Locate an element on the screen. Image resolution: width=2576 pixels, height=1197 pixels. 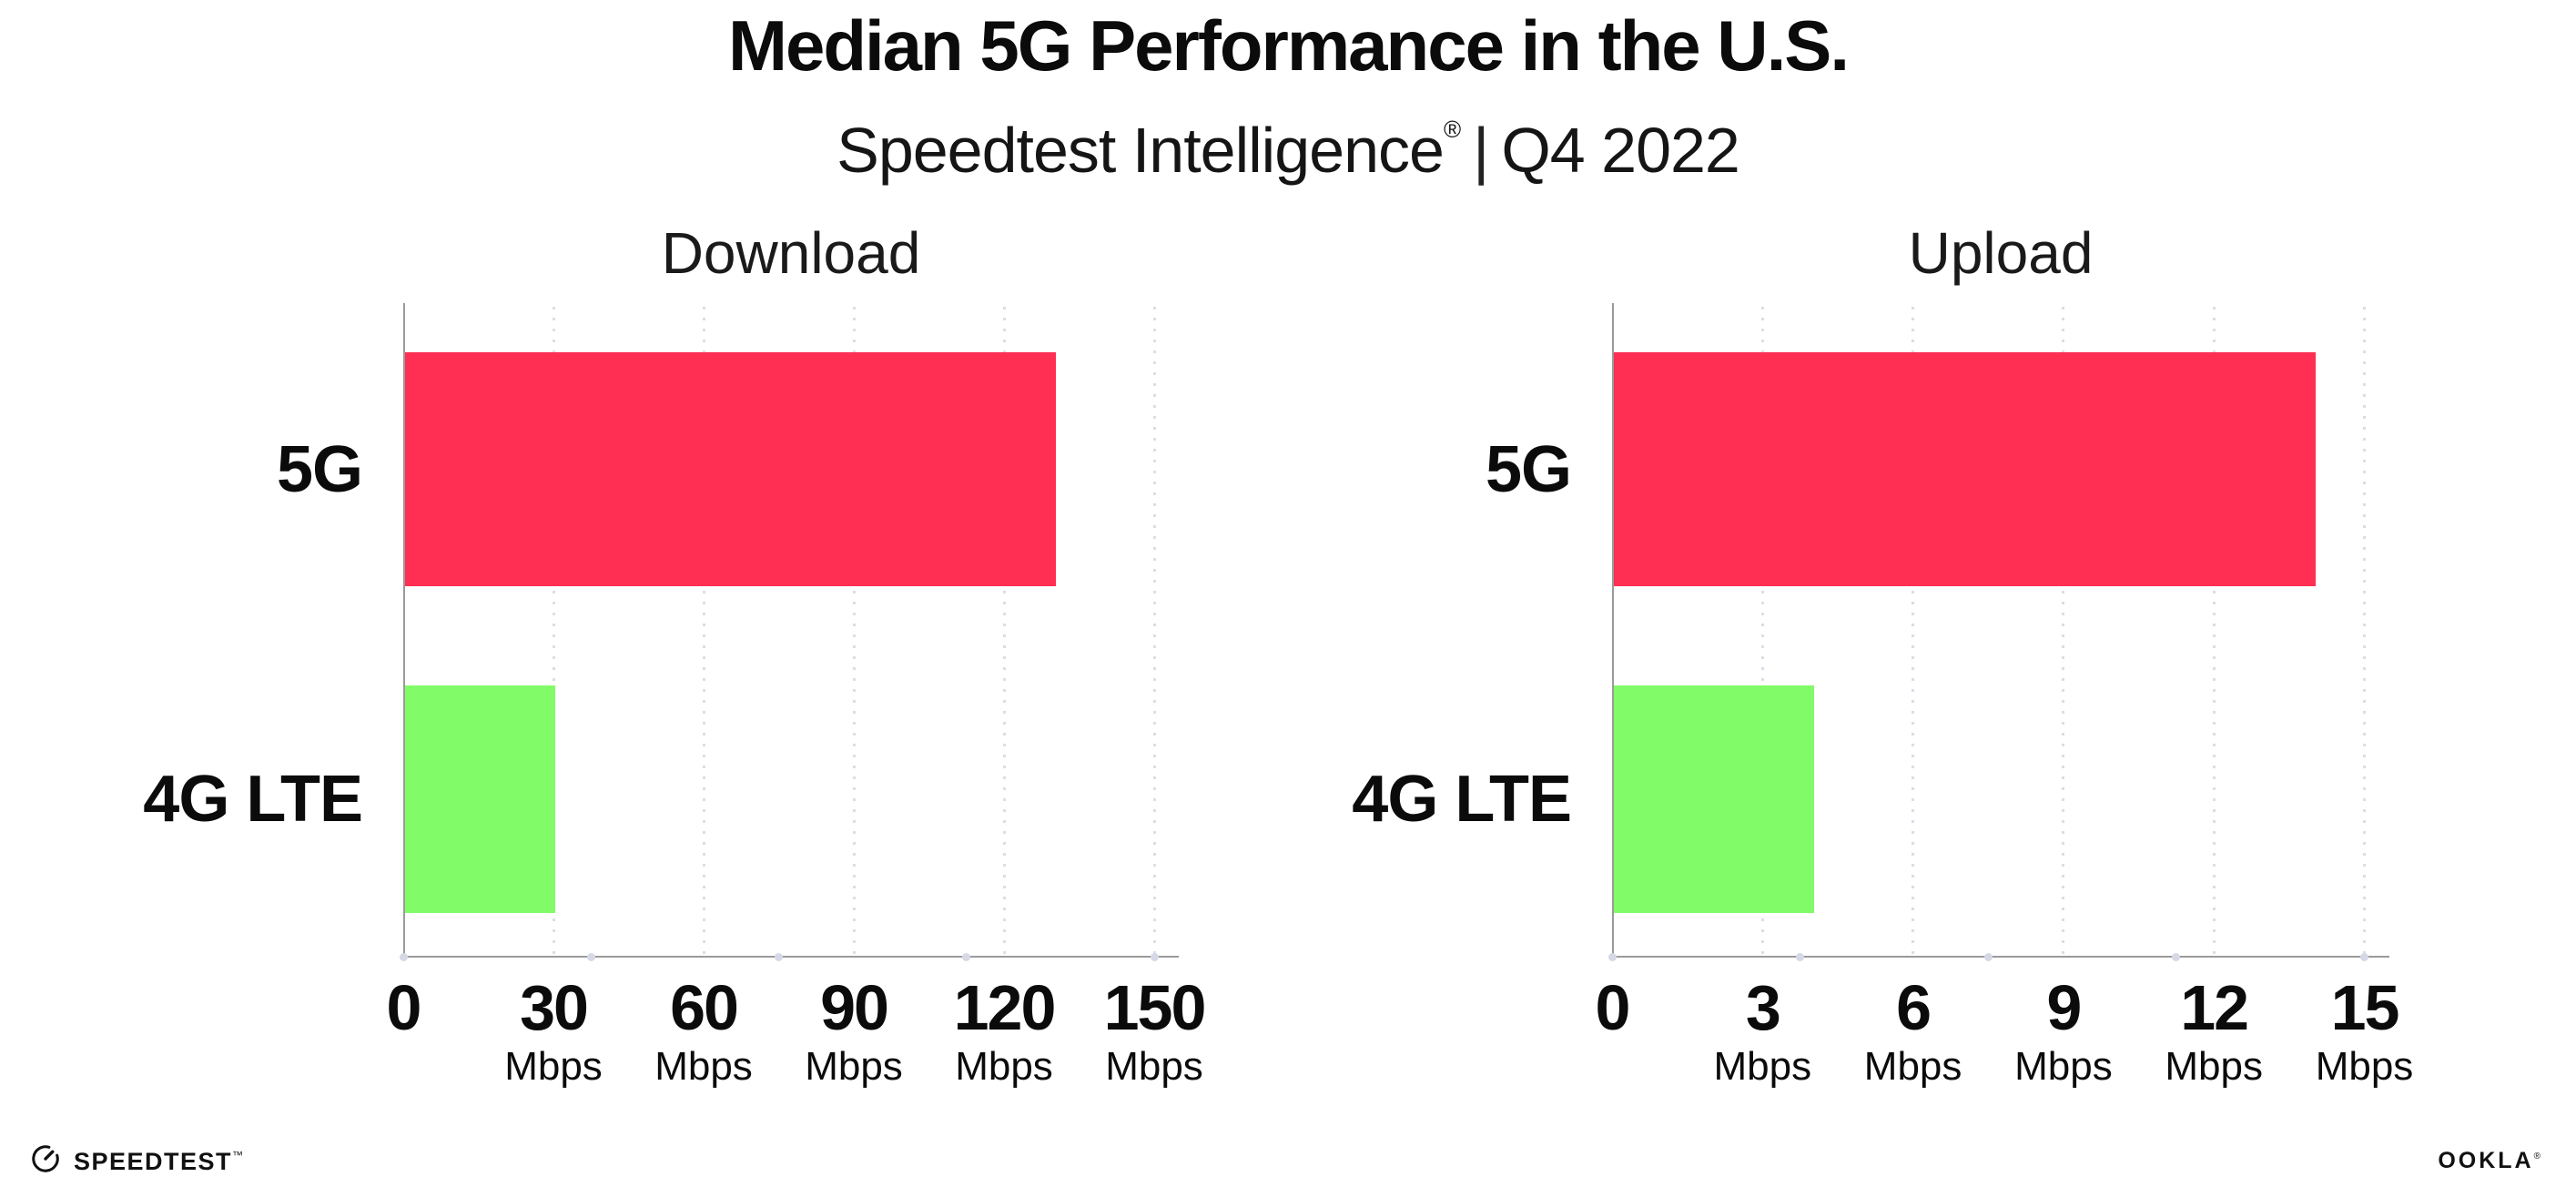
bar-download-4g-lte is located at coordinates (480, 799).